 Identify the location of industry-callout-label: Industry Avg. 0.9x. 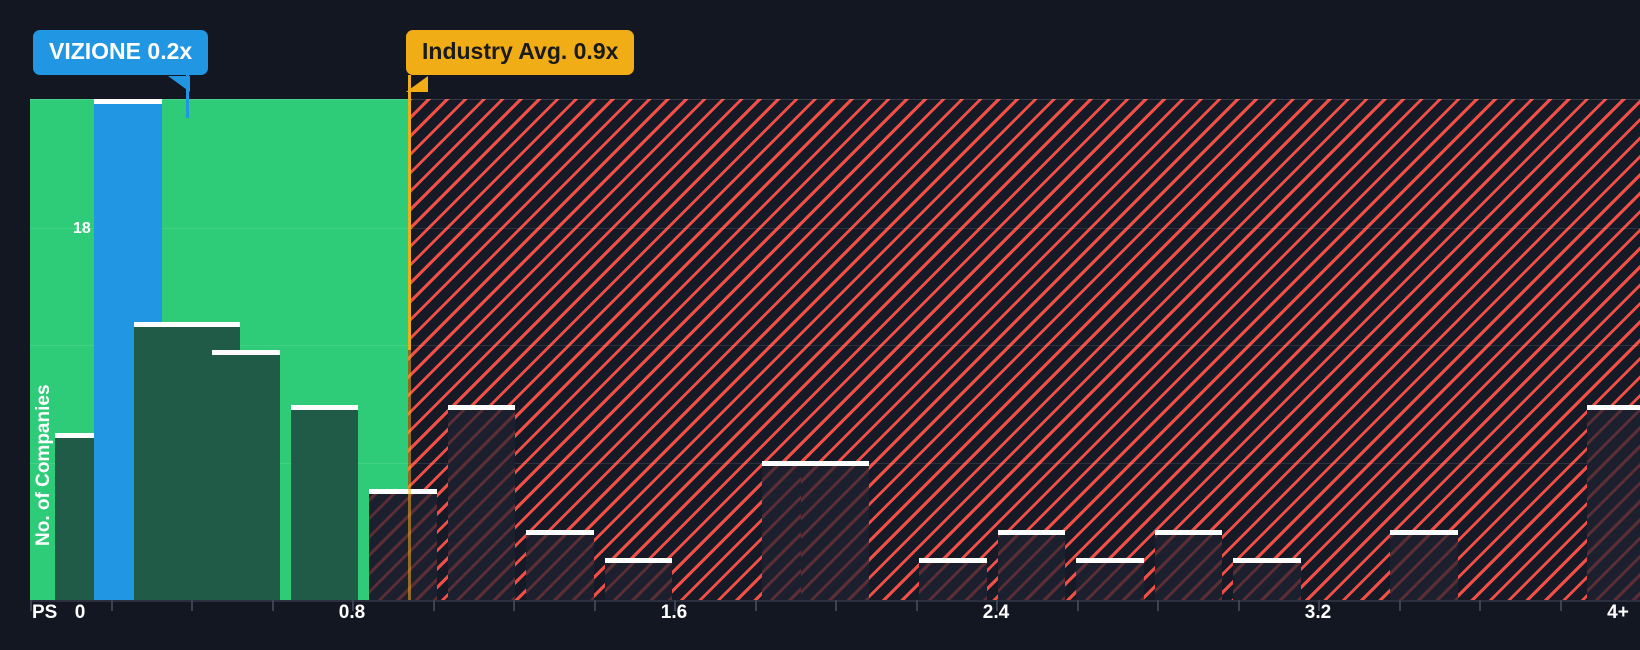
(520, 51).